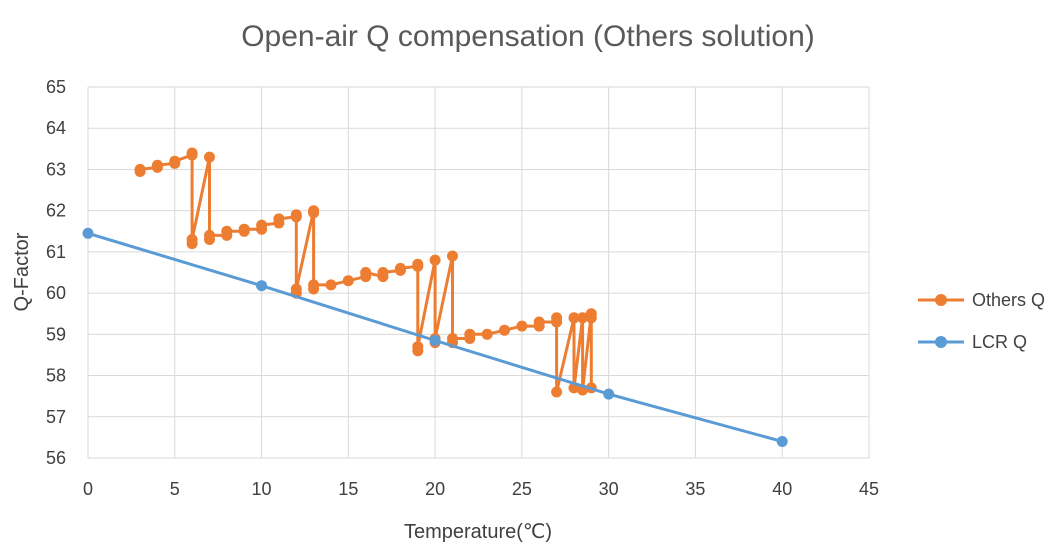  Describe the element at coordinates (348, 489) in the screenshot. I see `x-tick-label: 15` at that location.